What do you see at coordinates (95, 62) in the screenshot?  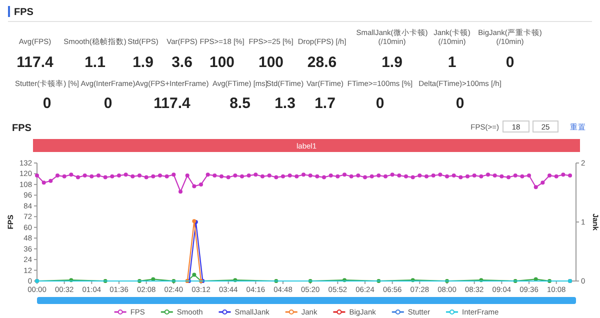 I see `text: 1.1` at bounding box center [95, 62].